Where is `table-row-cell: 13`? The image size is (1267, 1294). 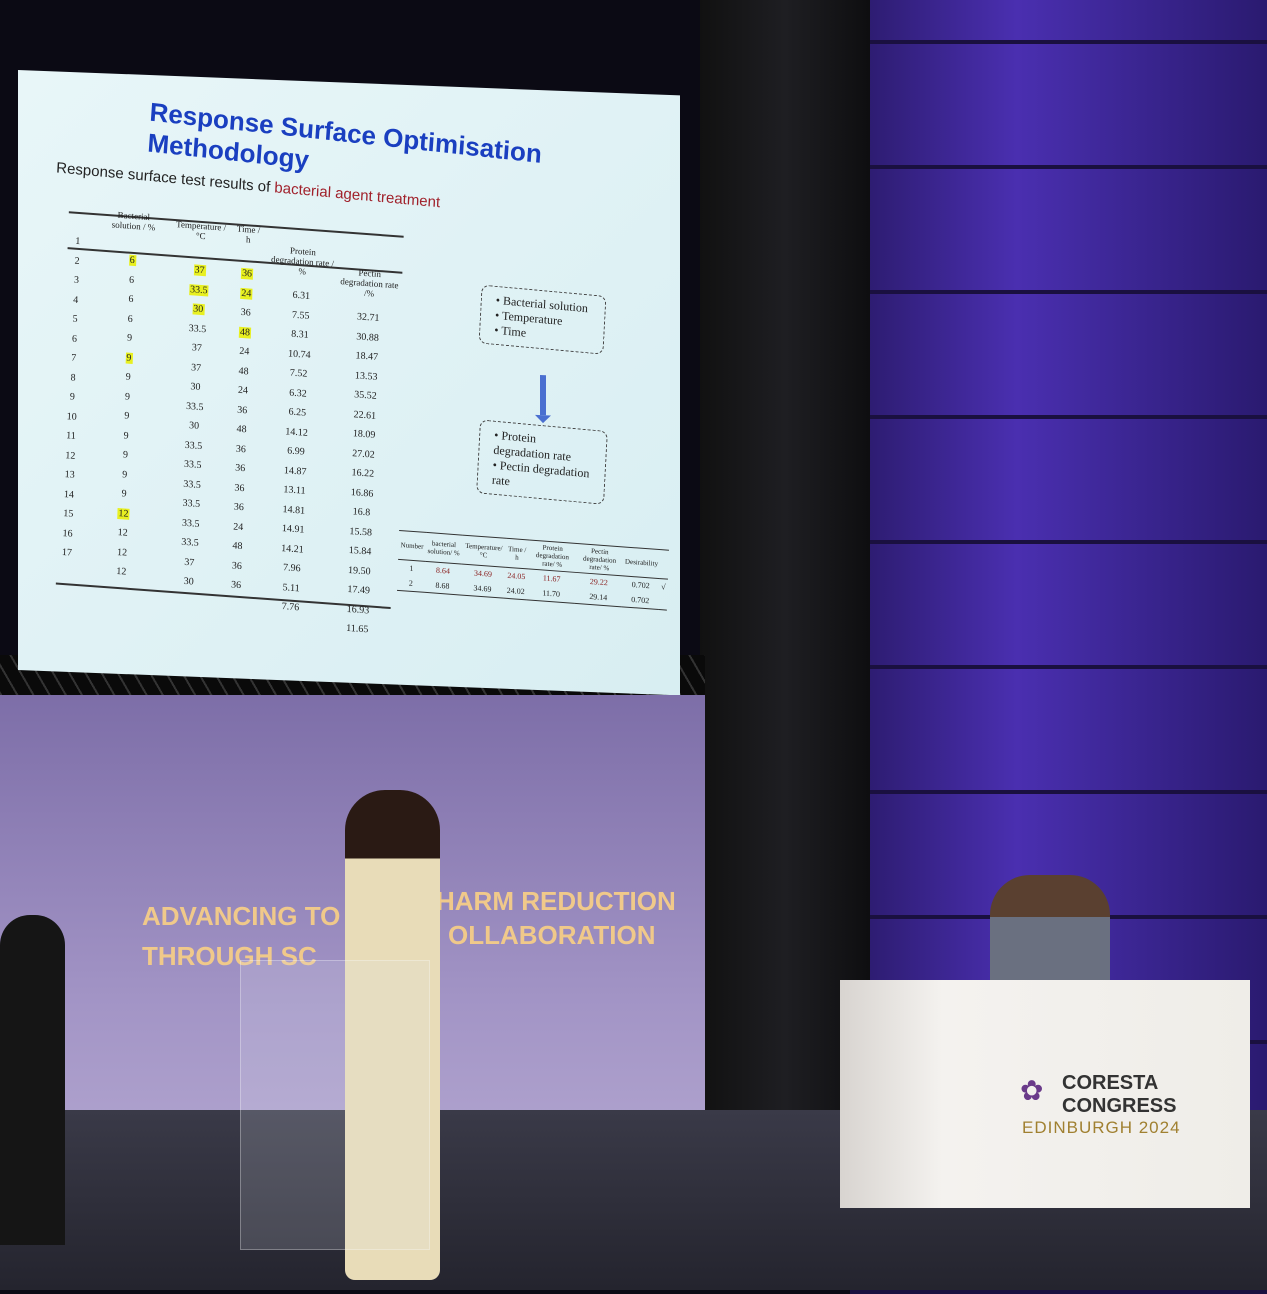
table-row-cell: 13 is located at coordinates (69, 475).